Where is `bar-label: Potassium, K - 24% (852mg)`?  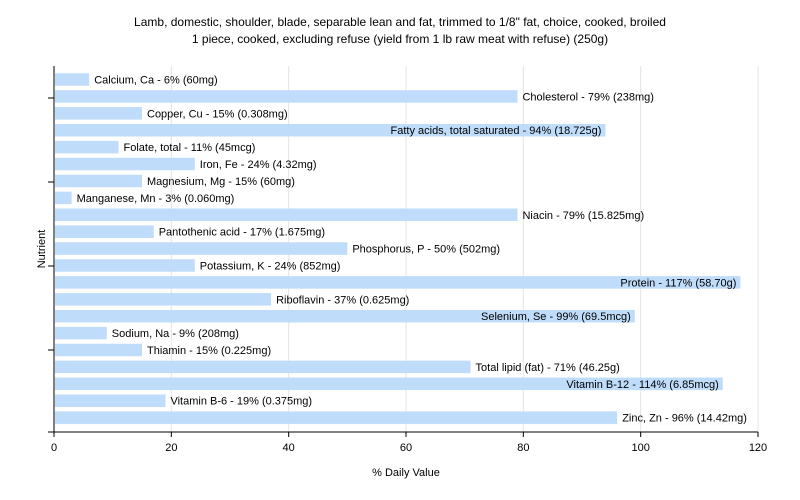 bar-label: Potassium, K - 24% (852mg) is located at coordinates (270, 266).